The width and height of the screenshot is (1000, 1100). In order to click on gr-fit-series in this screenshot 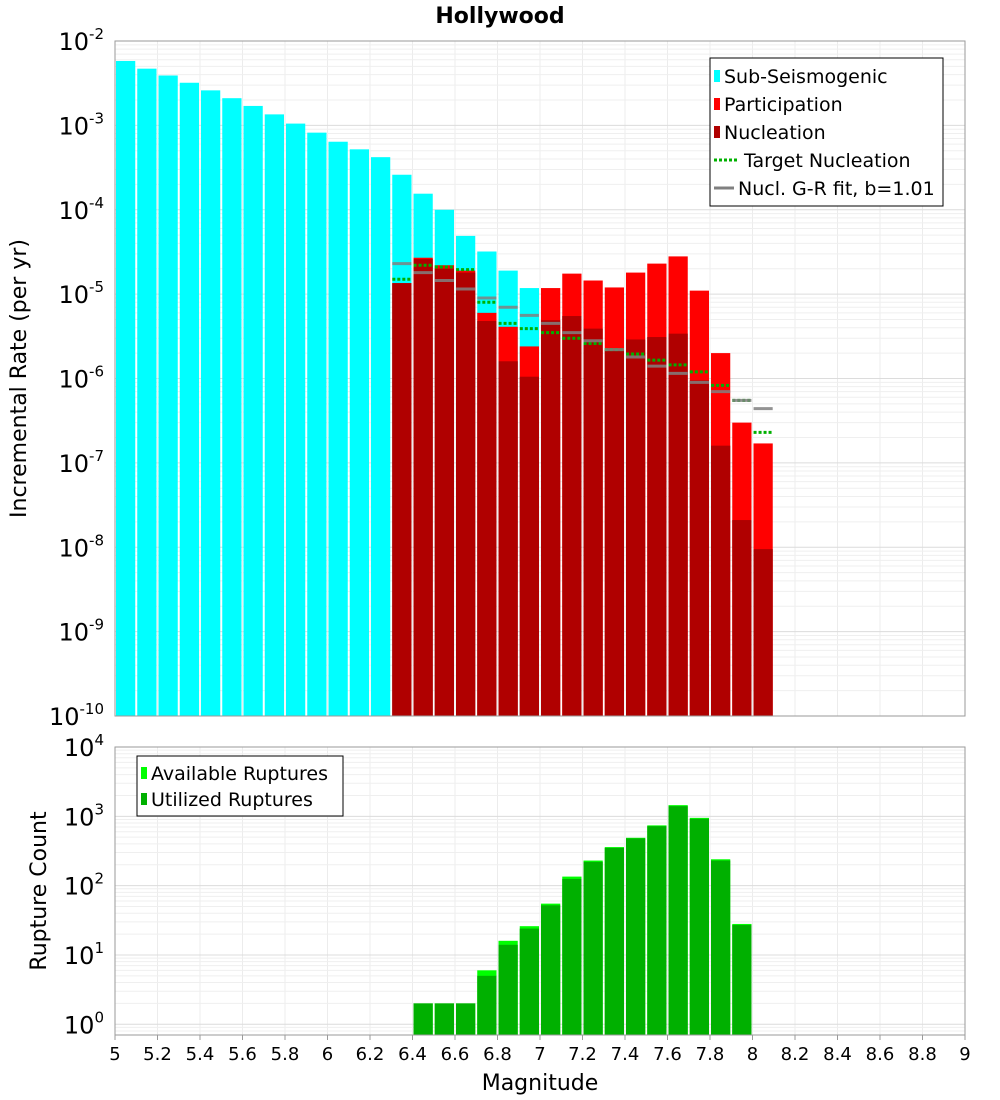, I will do `click(582, 336)`.